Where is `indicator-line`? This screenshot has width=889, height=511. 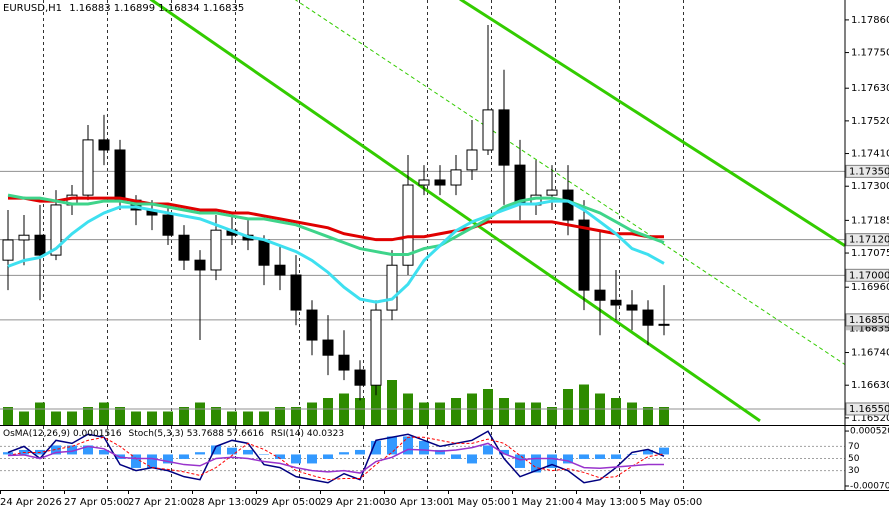 indicator-line is located at coordinates (336, 458).